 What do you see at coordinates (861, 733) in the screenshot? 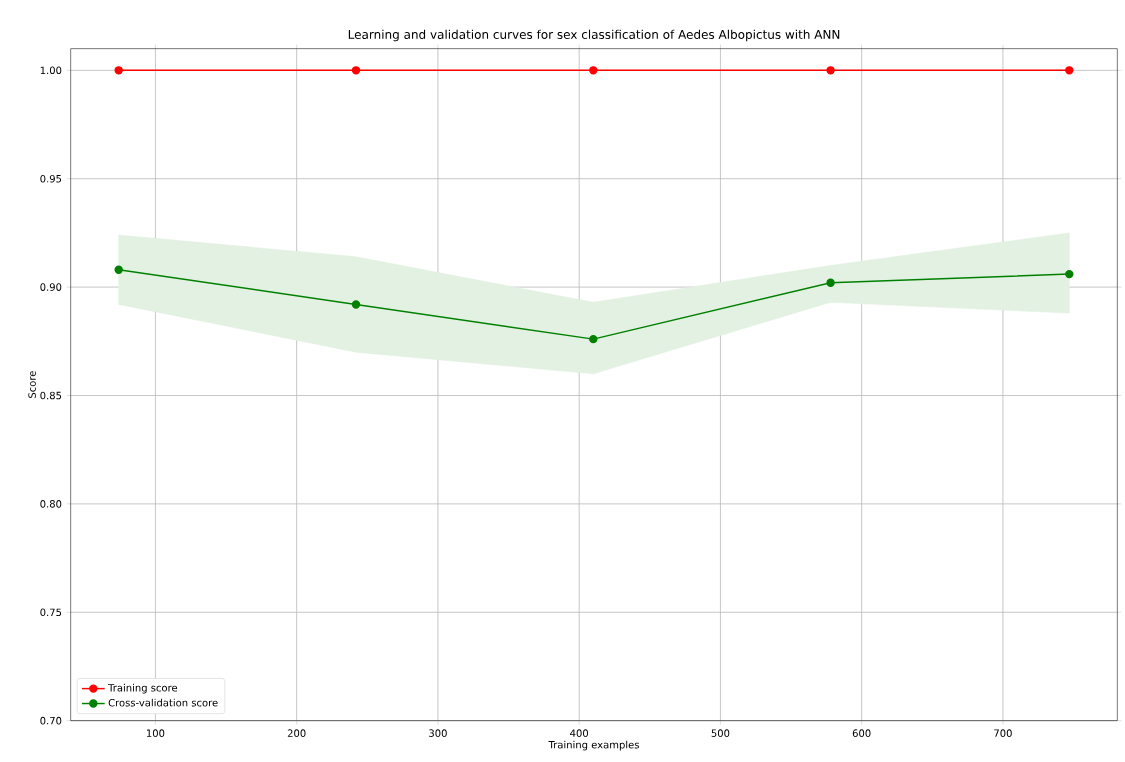
I see `x-tick-label: 600` at bounding box center [861, 733].